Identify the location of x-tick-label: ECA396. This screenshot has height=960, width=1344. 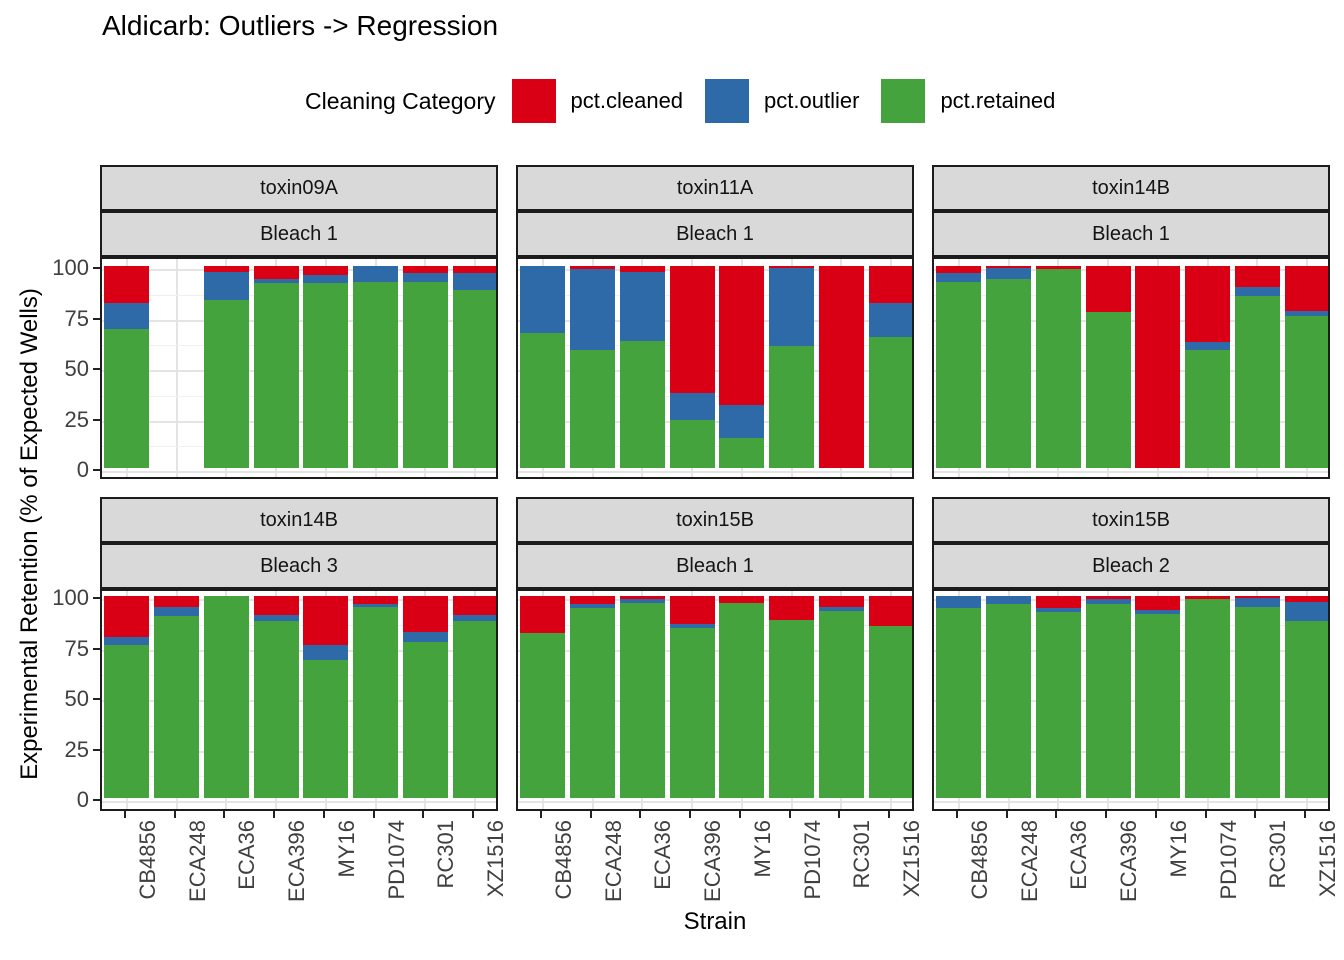
(297, 861).